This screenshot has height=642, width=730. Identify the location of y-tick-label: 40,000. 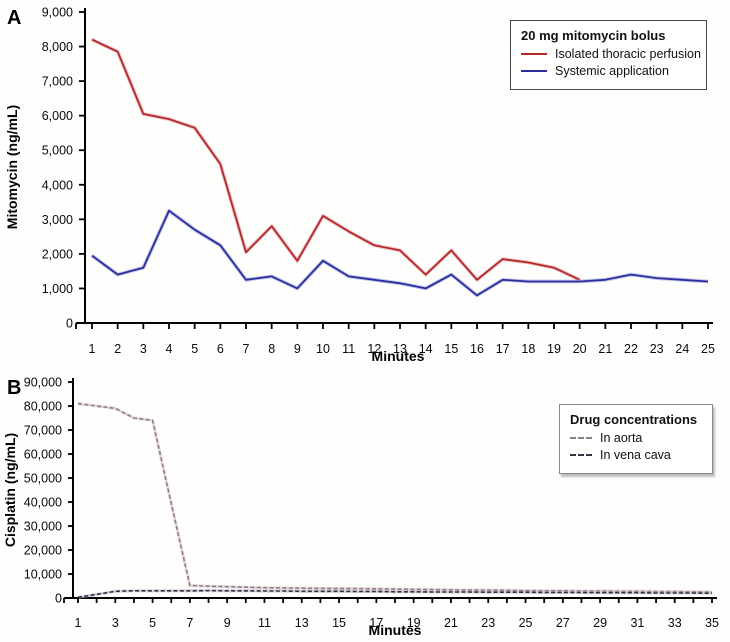
(43, 503).